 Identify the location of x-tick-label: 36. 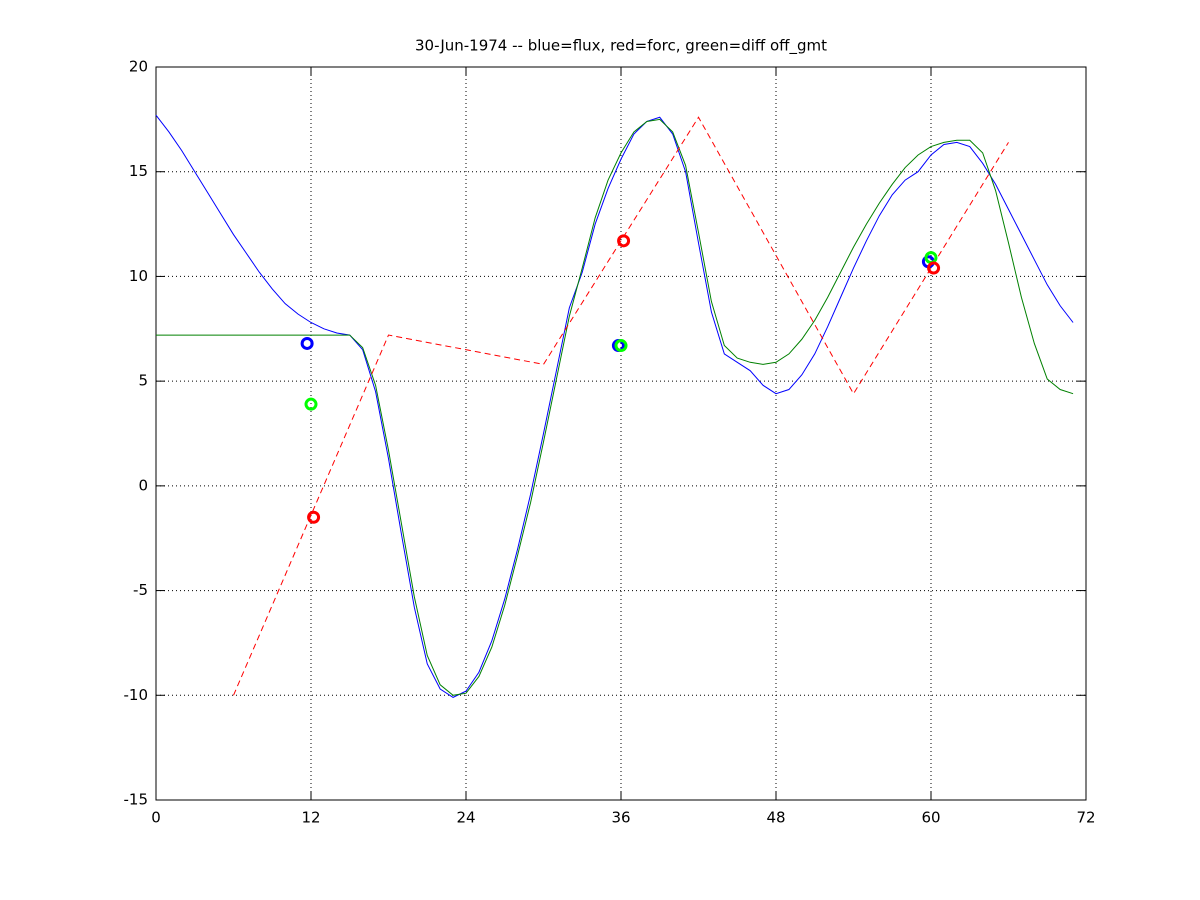
(620, 818).